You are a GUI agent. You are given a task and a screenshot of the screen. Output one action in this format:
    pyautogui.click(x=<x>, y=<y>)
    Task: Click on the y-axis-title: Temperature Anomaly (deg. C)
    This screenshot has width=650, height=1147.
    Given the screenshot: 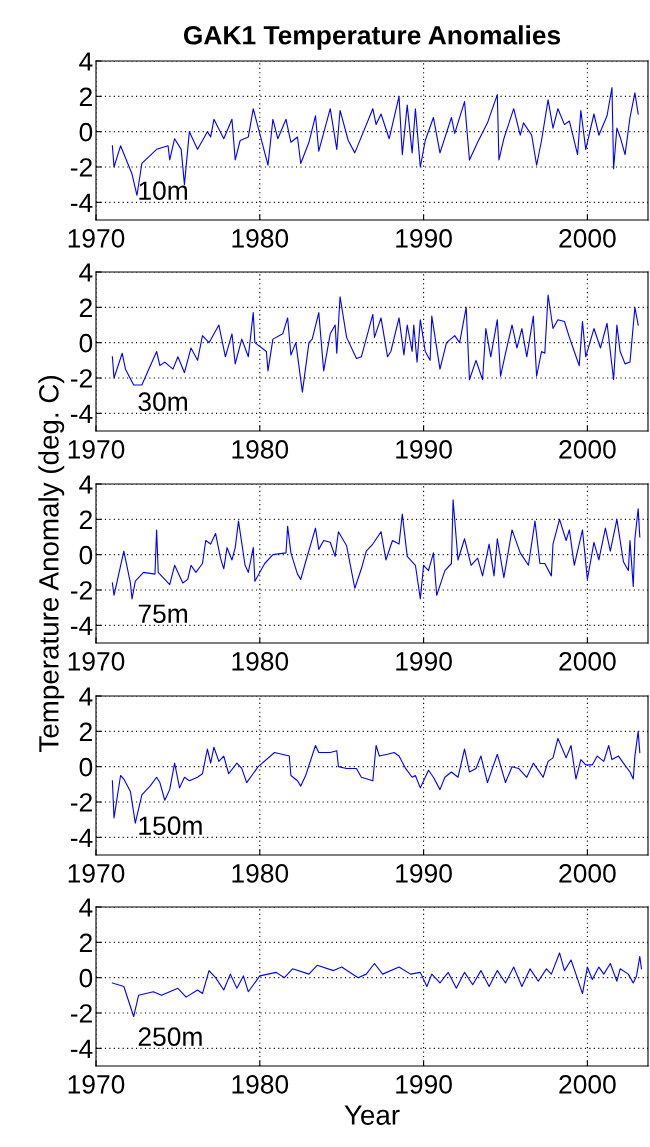 What is the action you would take?
    pyautogui.click(x=51, y=564)
    